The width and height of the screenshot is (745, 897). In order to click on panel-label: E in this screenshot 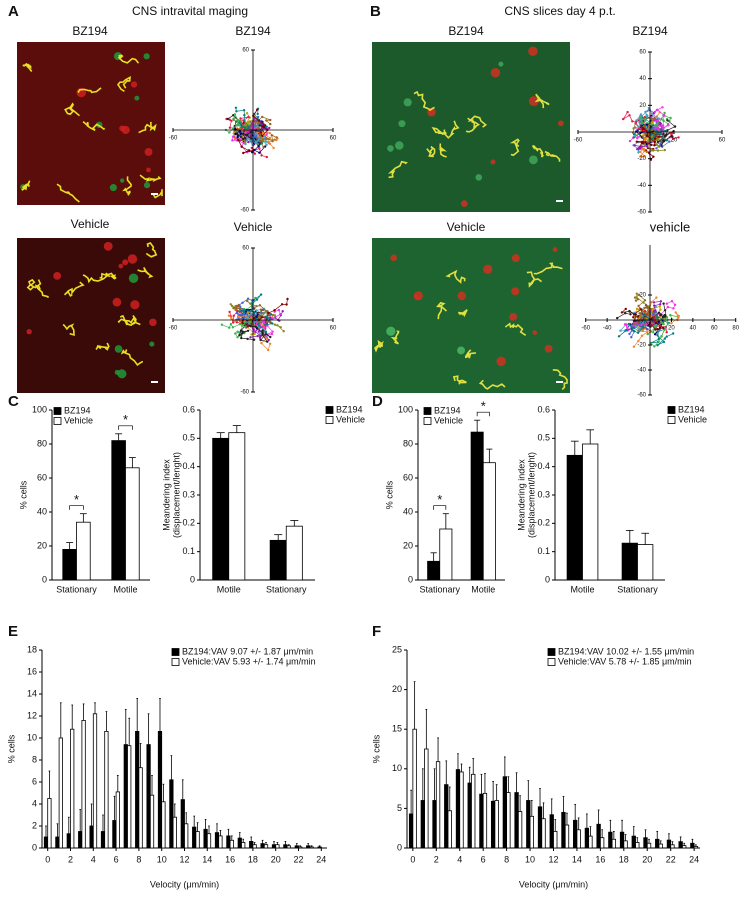, I will do `click(13, 631)`.